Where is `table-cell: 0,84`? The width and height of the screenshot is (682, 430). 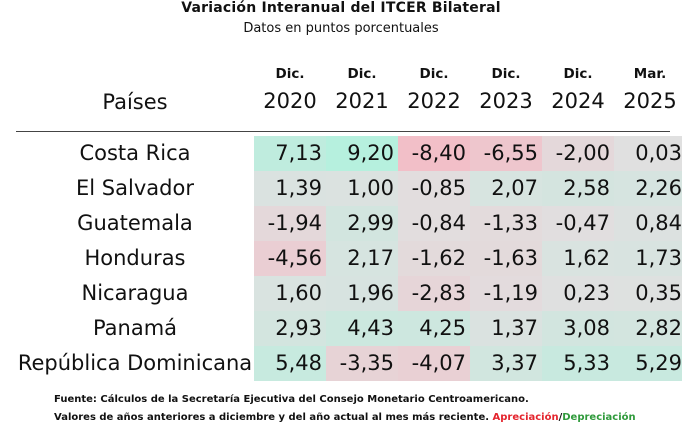 table-cell: 0,84 is located at coordinates (648, 223).